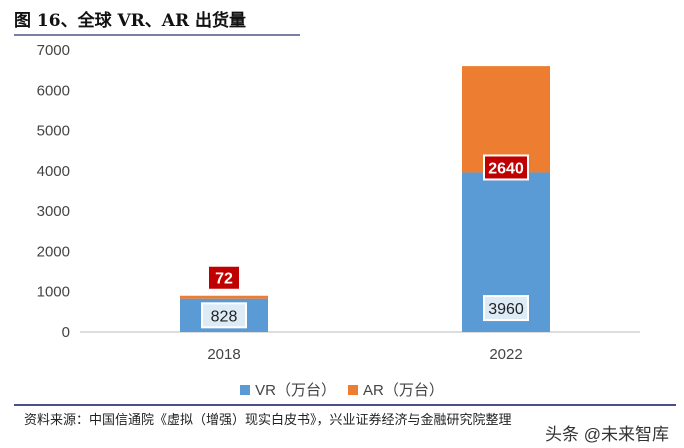 The height and width of the screenshot is (448, 684). I want to click on legend-label: VR（万台）, so click(295, 390).